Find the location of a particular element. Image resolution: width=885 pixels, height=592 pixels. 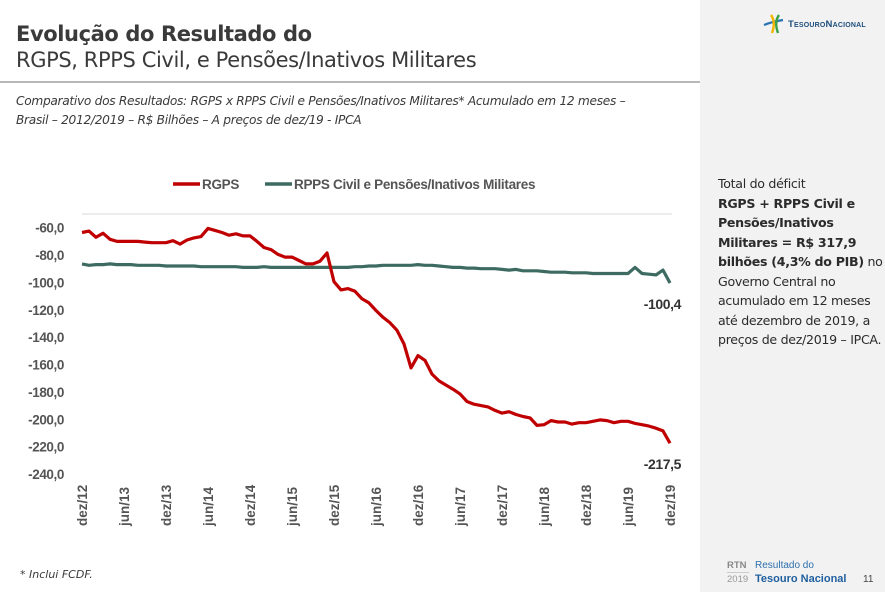

y-tick-label: -180,0 is located at coordinates (46, 392).